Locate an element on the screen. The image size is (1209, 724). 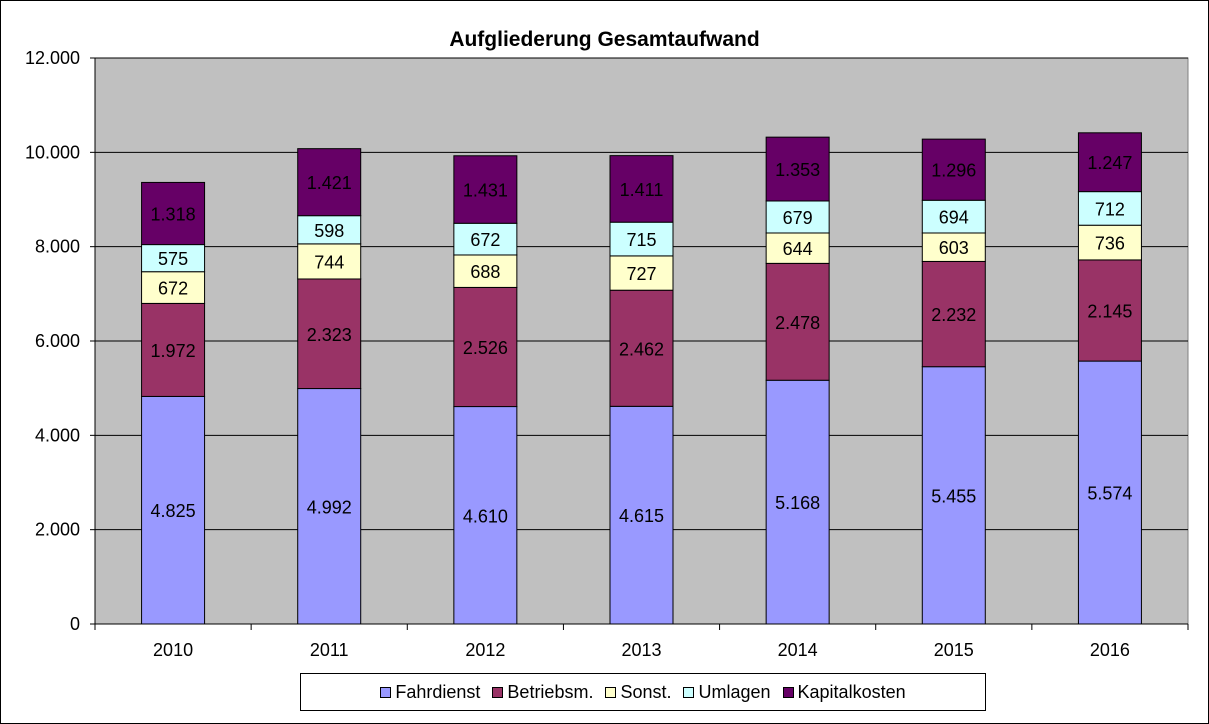
data-label: 1.353 is located at coordinates (797, 170).